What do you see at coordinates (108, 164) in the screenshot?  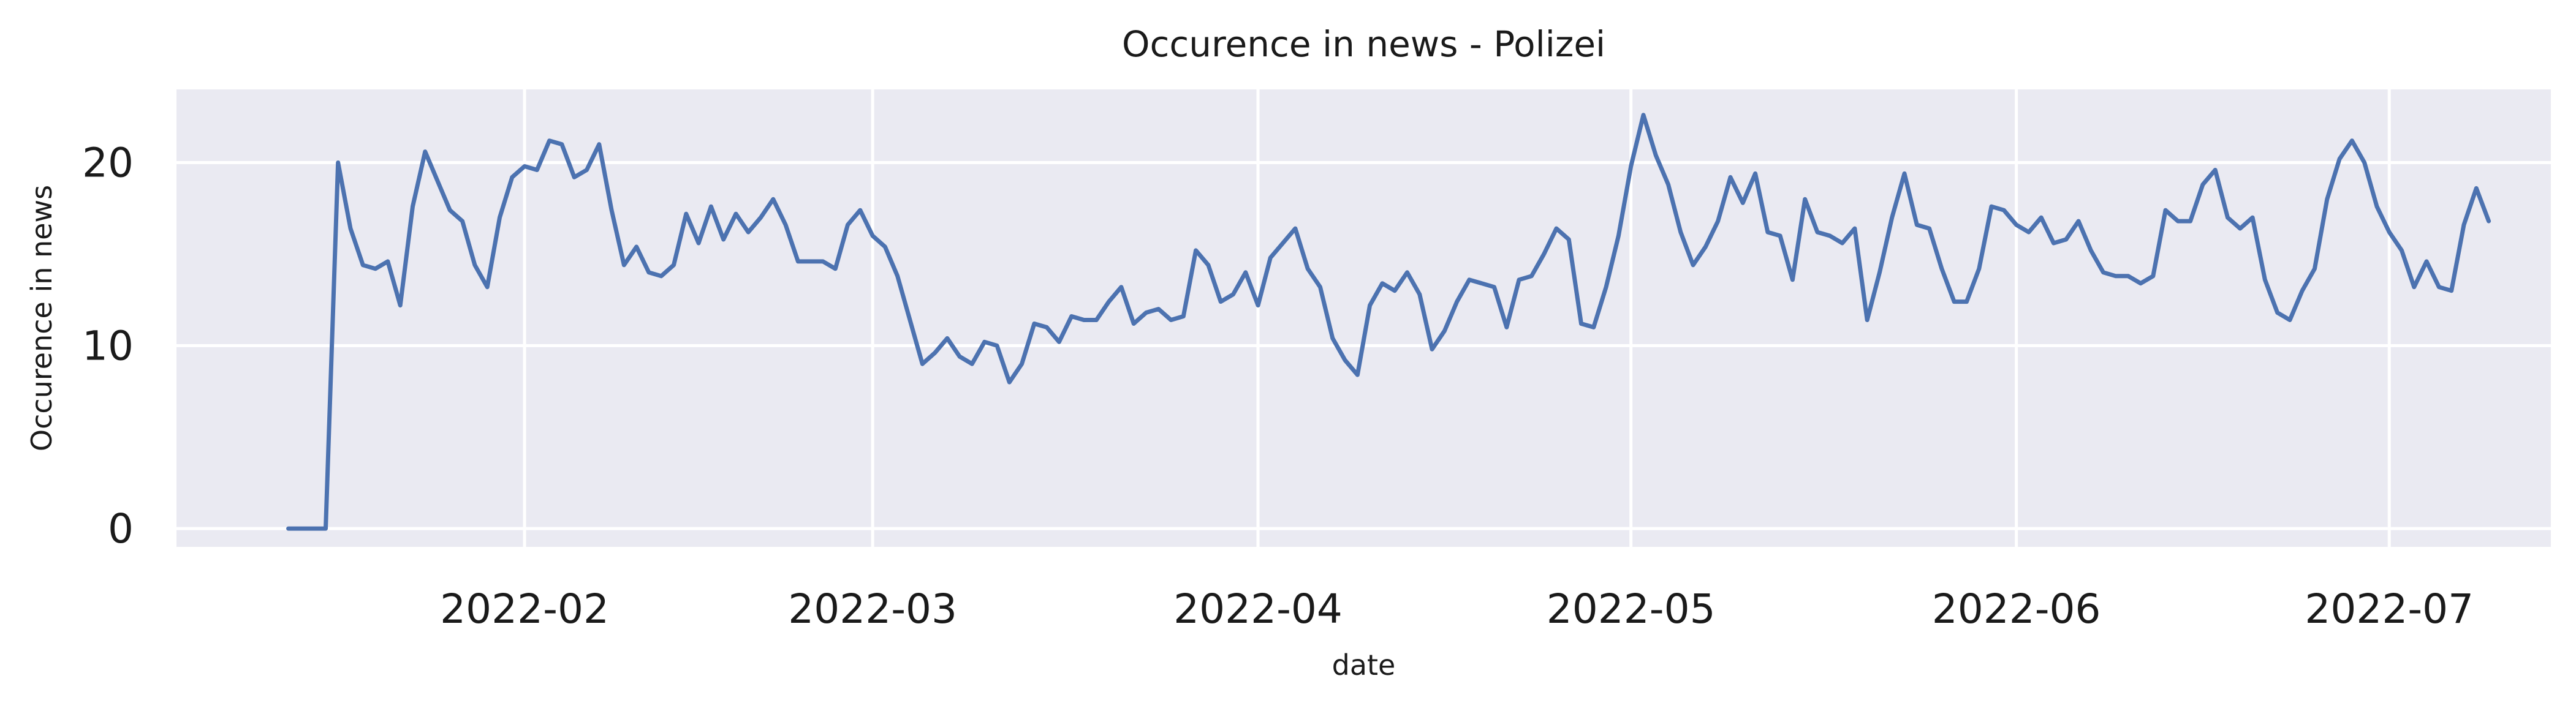 I see `y-tick-label: 20` at bounding box center [108, 164].